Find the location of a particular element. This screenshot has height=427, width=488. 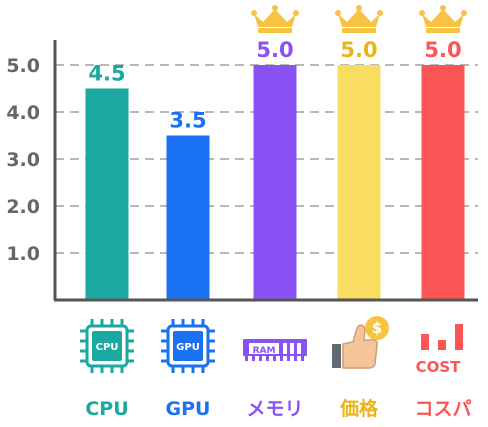

ram-module-icon: RAM is located at coordinates (275, 350).